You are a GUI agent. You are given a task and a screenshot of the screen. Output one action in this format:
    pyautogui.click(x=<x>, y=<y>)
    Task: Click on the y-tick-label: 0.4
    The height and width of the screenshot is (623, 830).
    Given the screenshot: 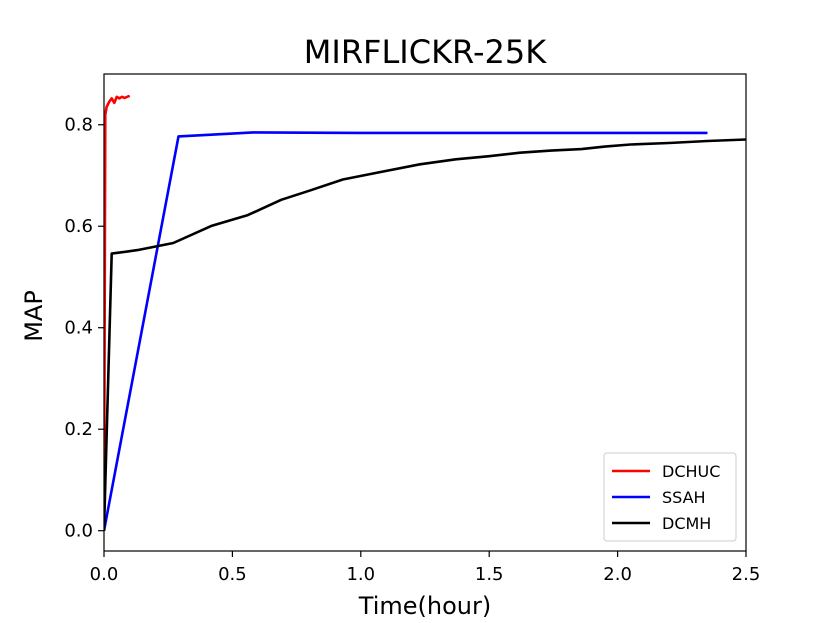 What is the action you would take?
    pyautogui.click(x=78, y=328)
    